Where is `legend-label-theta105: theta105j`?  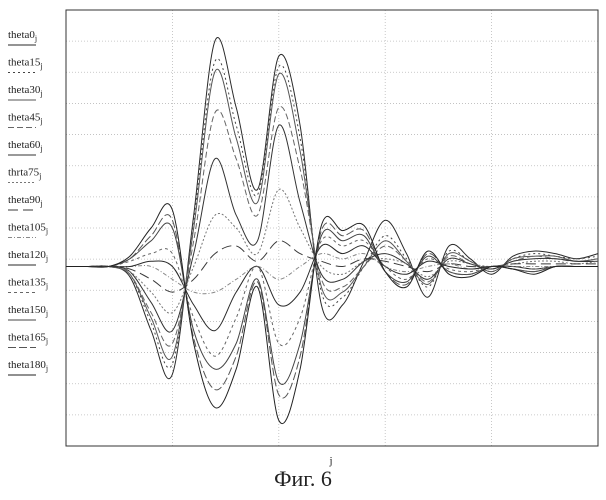
legend-label-theta105: theta105j is located at coordinates (28, 229).